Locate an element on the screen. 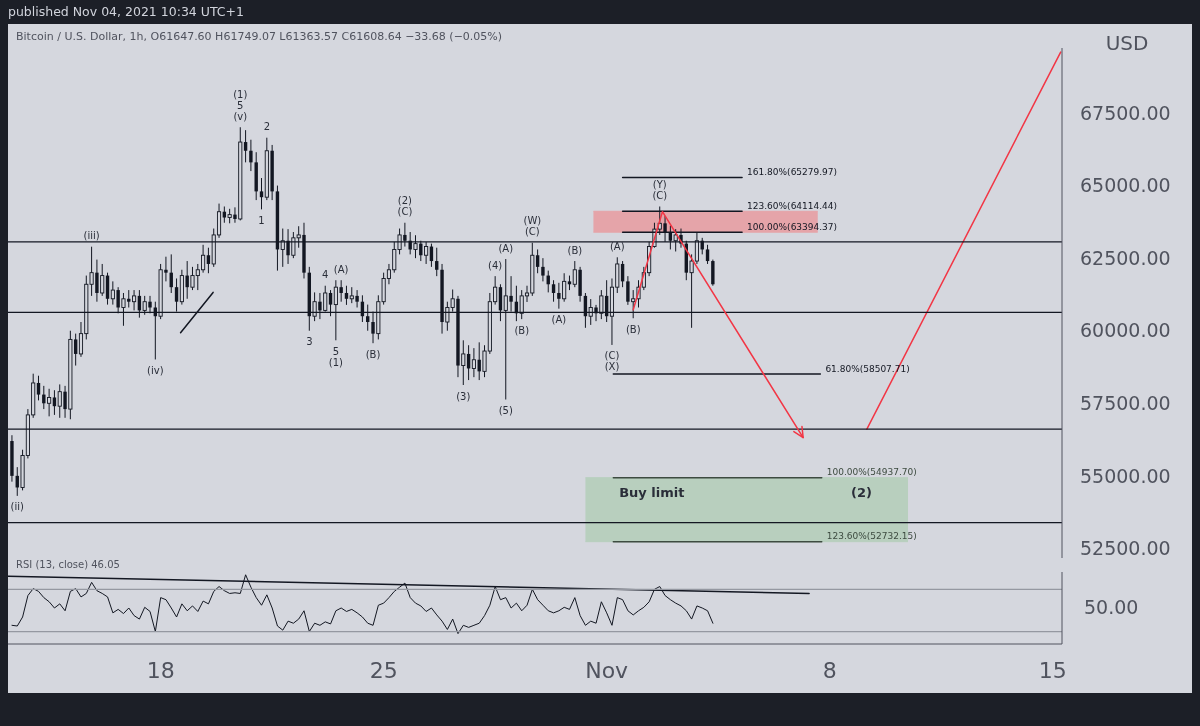 This screenshot has width=1200, height=726. annotation: (X) is located at coordinates (612, 367).